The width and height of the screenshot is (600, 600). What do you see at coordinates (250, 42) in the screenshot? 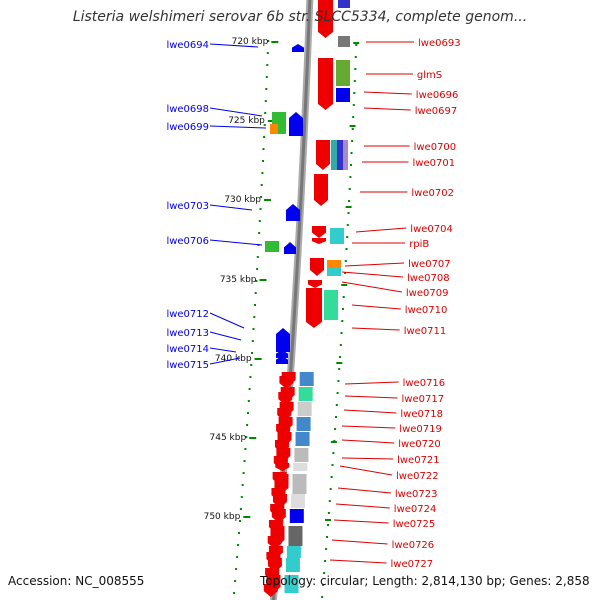
I see `scale-tick-label: 720 kbp` at bounding box center [250, 42].